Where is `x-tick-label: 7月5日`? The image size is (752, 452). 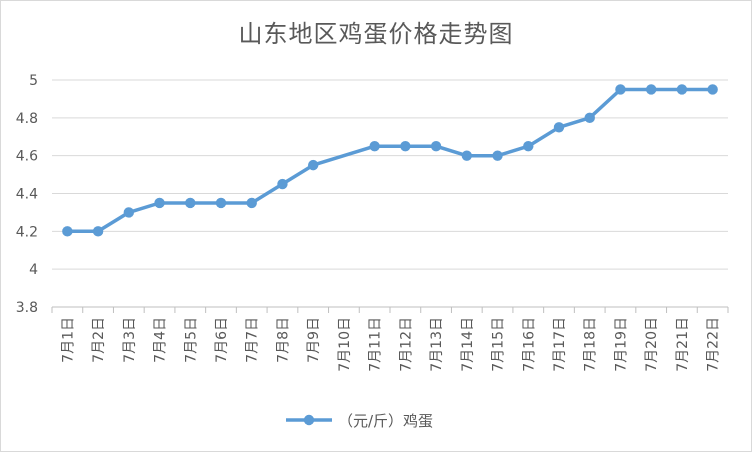
x-tick-label: 7月5日 is located at coordinates (191, 340).